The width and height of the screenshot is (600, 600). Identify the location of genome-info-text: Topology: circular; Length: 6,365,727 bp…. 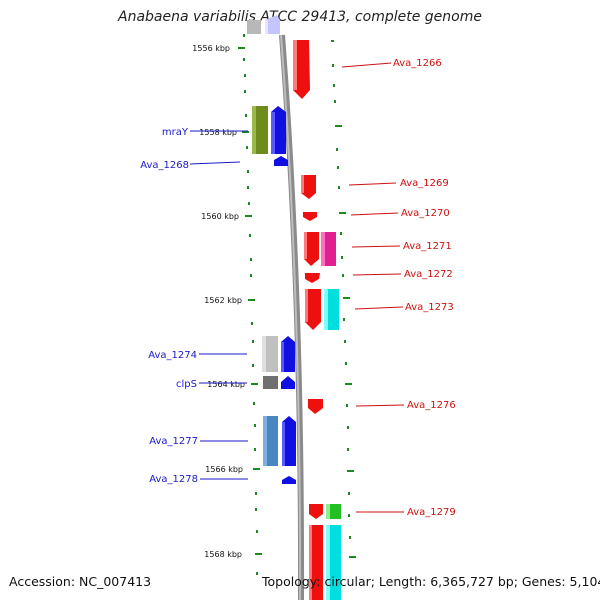
(431, 581).